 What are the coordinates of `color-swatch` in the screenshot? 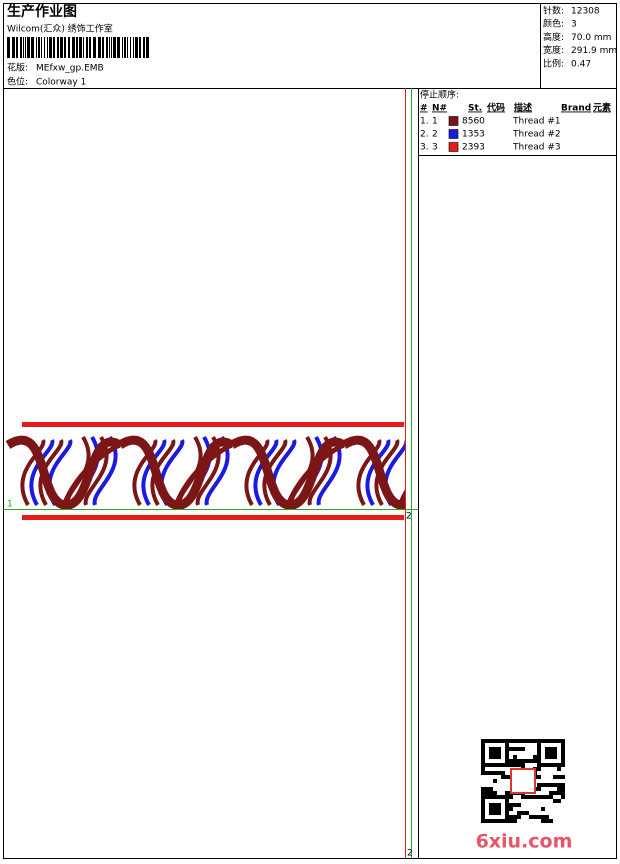 It's located at (453, 134).